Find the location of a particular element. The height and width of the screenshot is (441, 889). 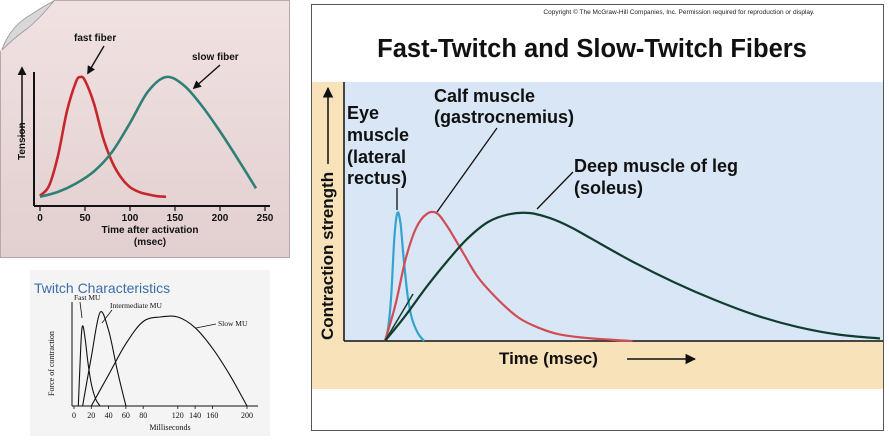

svg-text: (soleus) is located at coordinates (608, 188).